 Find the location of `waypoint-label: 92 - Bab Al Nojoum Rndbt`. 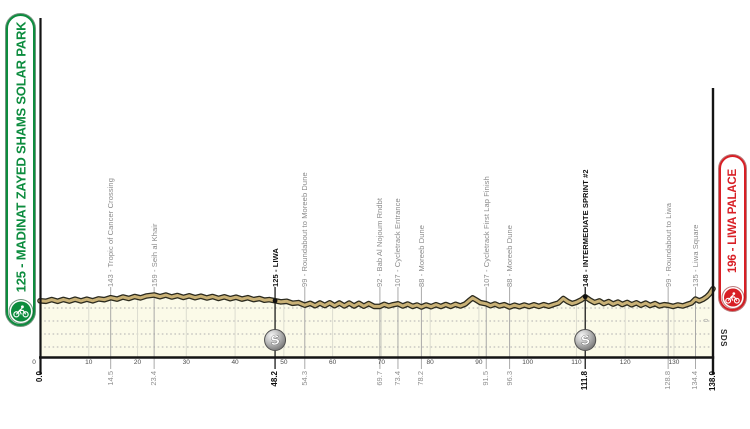

waypoint-label: 92 - Bab Al Nojoum Rndbt is located at coordinates (380, 242).